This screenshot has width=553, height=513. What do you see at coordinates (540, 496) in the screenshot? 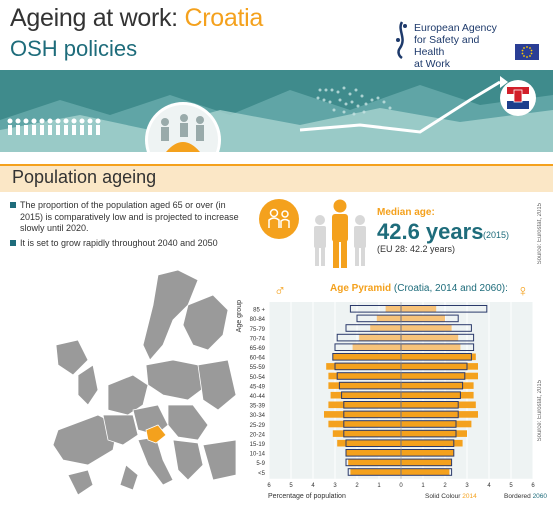
I see `legend-bordered-year: 2060` at bounding box center [540, 496].